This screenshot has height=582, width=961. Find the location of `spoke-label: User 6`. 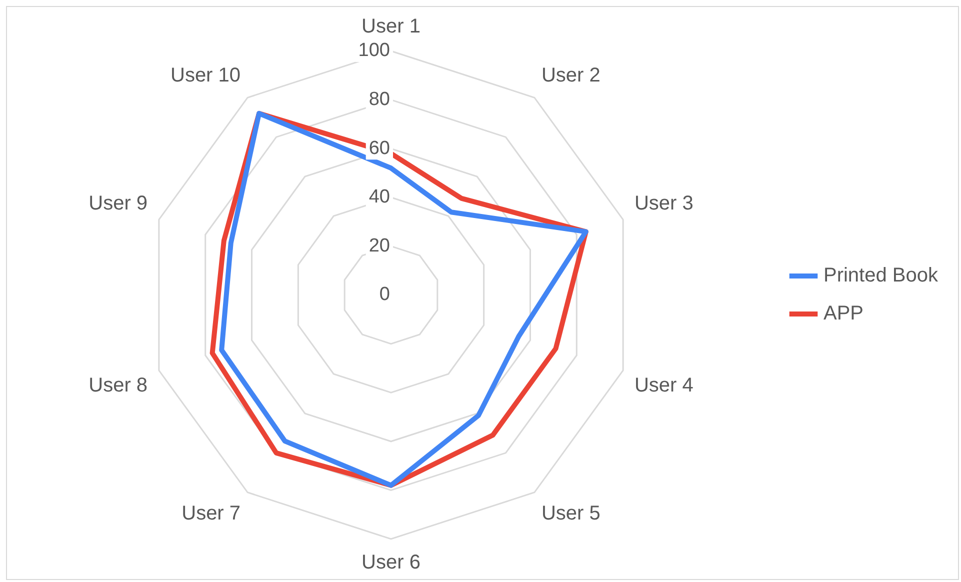

spoke-label: User 6 is located at coordinates (391, 563).